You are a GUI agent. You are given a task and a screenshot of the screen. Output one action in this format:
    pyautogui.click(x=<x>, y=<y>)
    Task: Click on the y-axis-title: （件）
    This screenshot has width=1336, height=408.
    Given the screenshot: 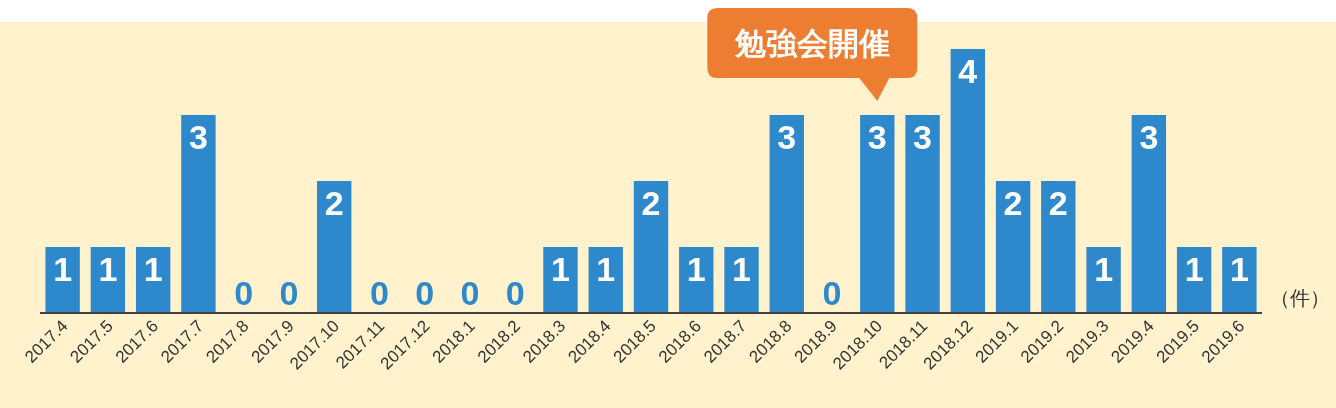 What is the action you would take?
    pyautogui.click(x=1300, y=298)
    